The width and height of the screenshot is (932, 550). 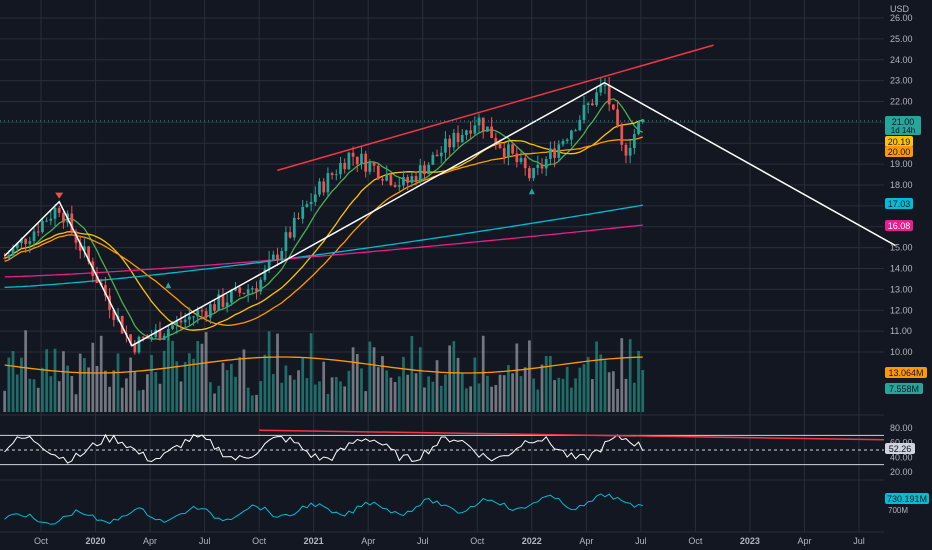 What do you see at coordinates (96, 541) in the screenshot?
I see `time-tick-label: 2020` at bounding box center [96, 541].